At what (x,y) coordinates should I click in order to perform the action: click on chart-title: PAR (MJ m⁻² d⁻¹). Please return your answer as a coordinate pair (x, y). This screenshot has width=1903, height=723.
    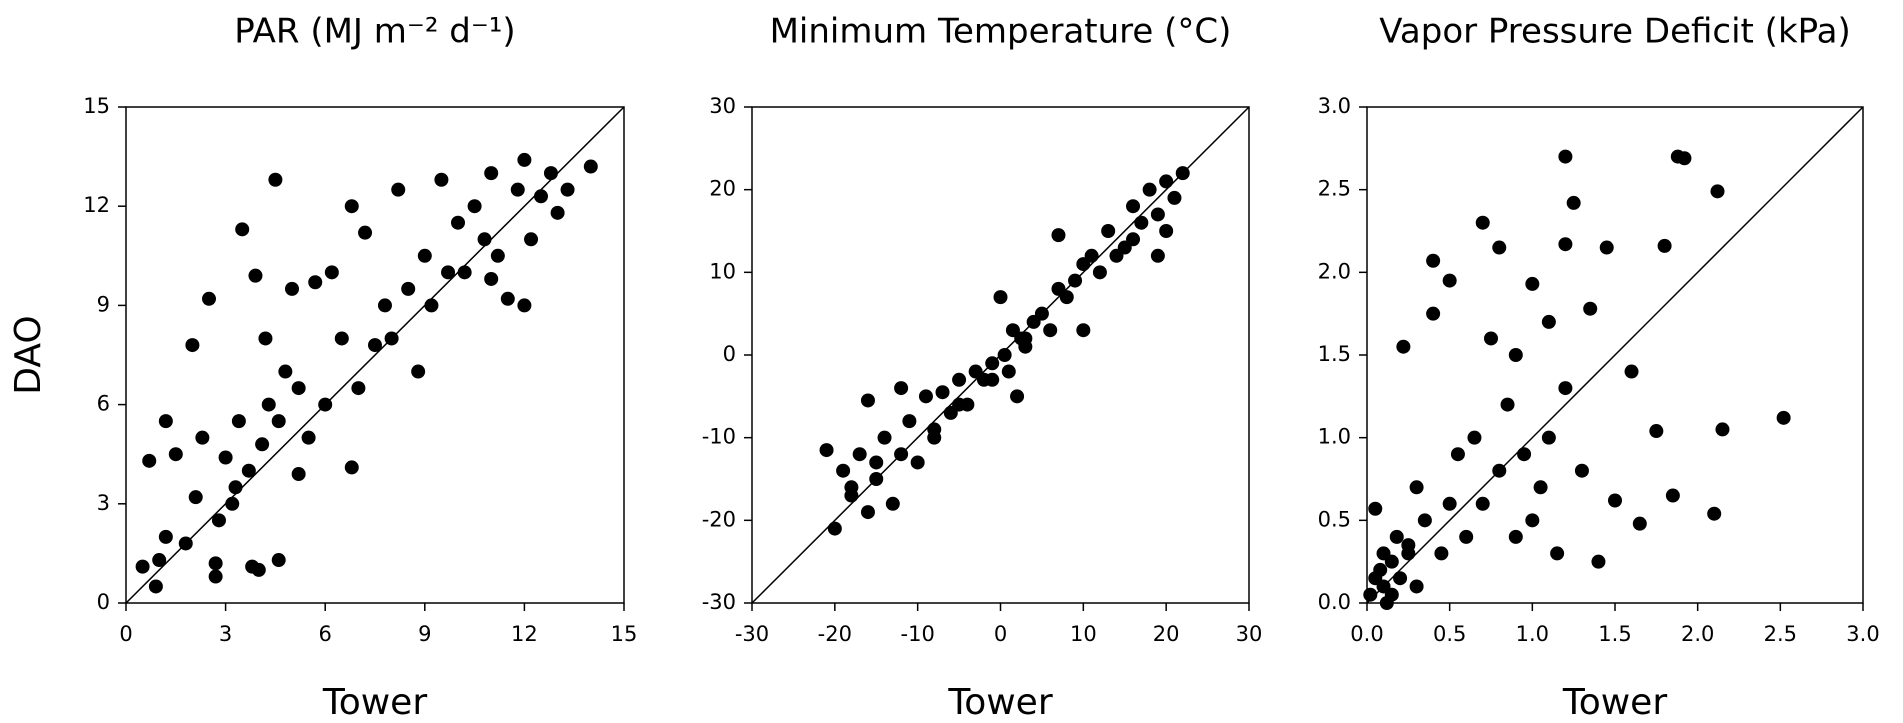
    Looking at the image, I should click on (374, 32).